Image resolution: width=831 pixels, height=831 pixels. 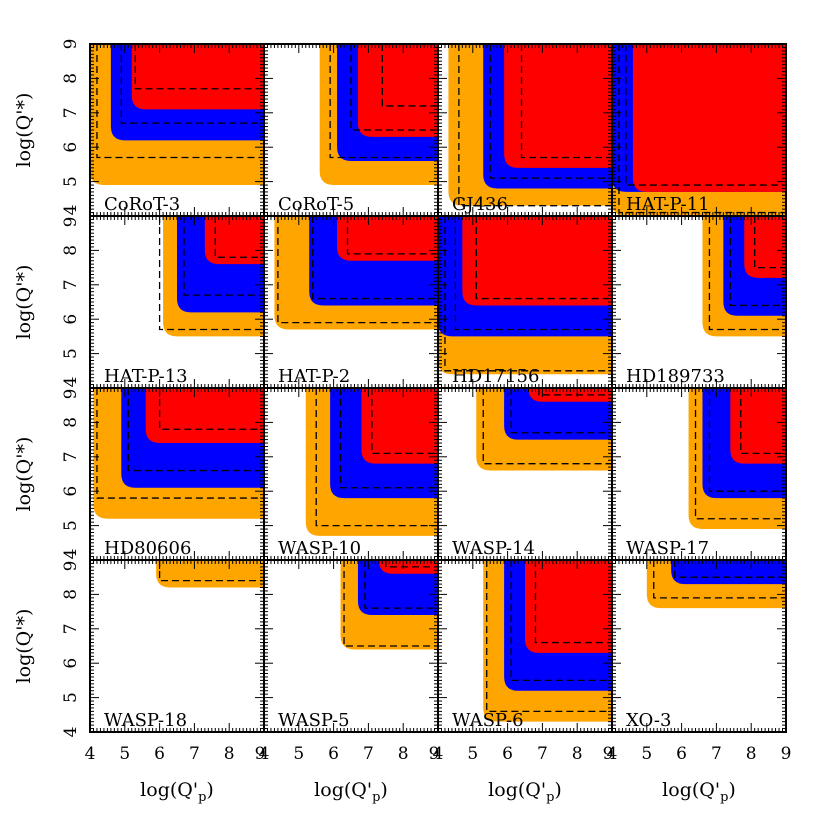 I want to click on panel-hd17156: HD17156, so click(x=525, y=302).